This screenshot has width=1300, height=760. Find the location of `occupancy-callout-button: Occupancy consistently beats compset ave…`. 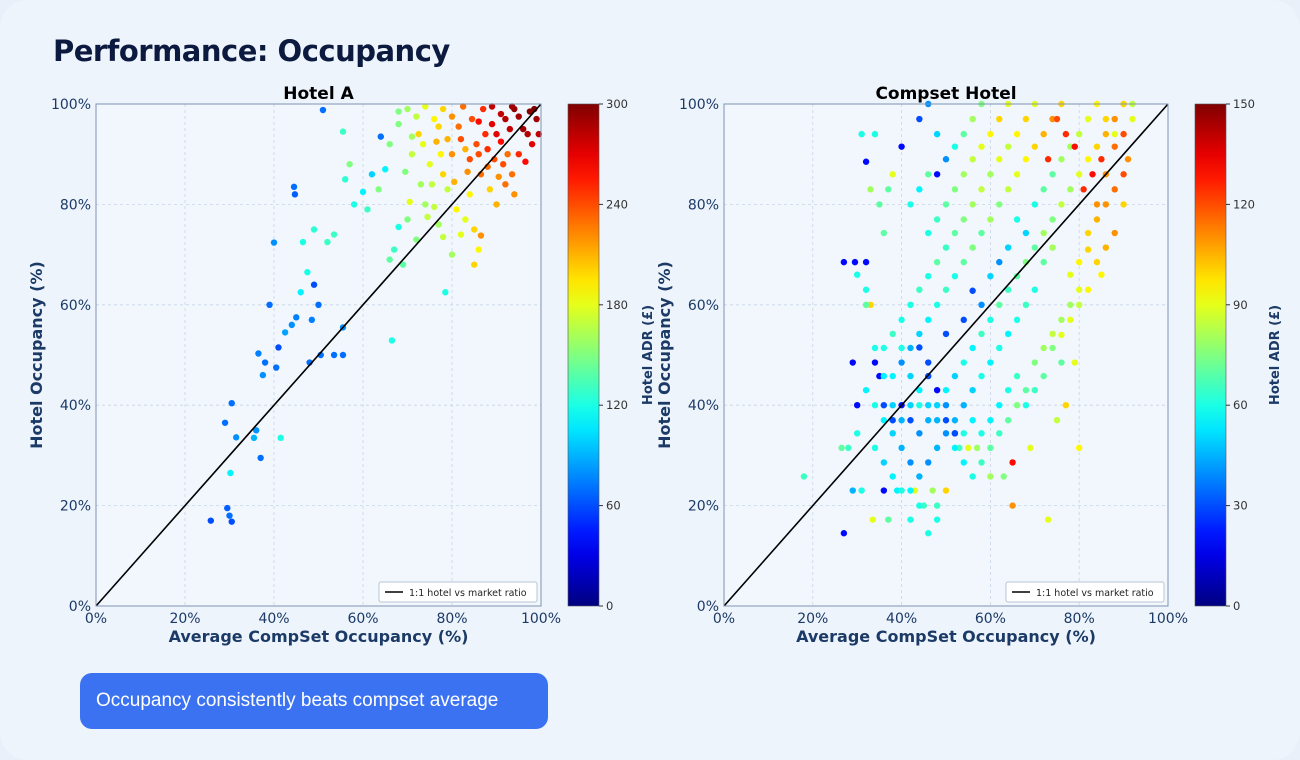

occupancy-callout-button: Occupancy consistently beats compset ave… is located at coordinates (314, 701).